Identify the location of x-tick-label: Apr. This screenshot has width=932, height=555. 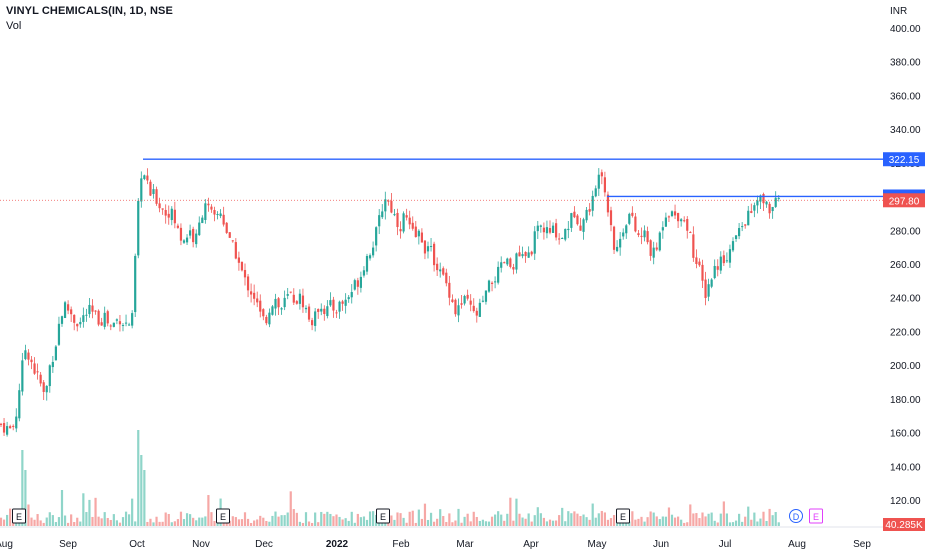
(531, 544).